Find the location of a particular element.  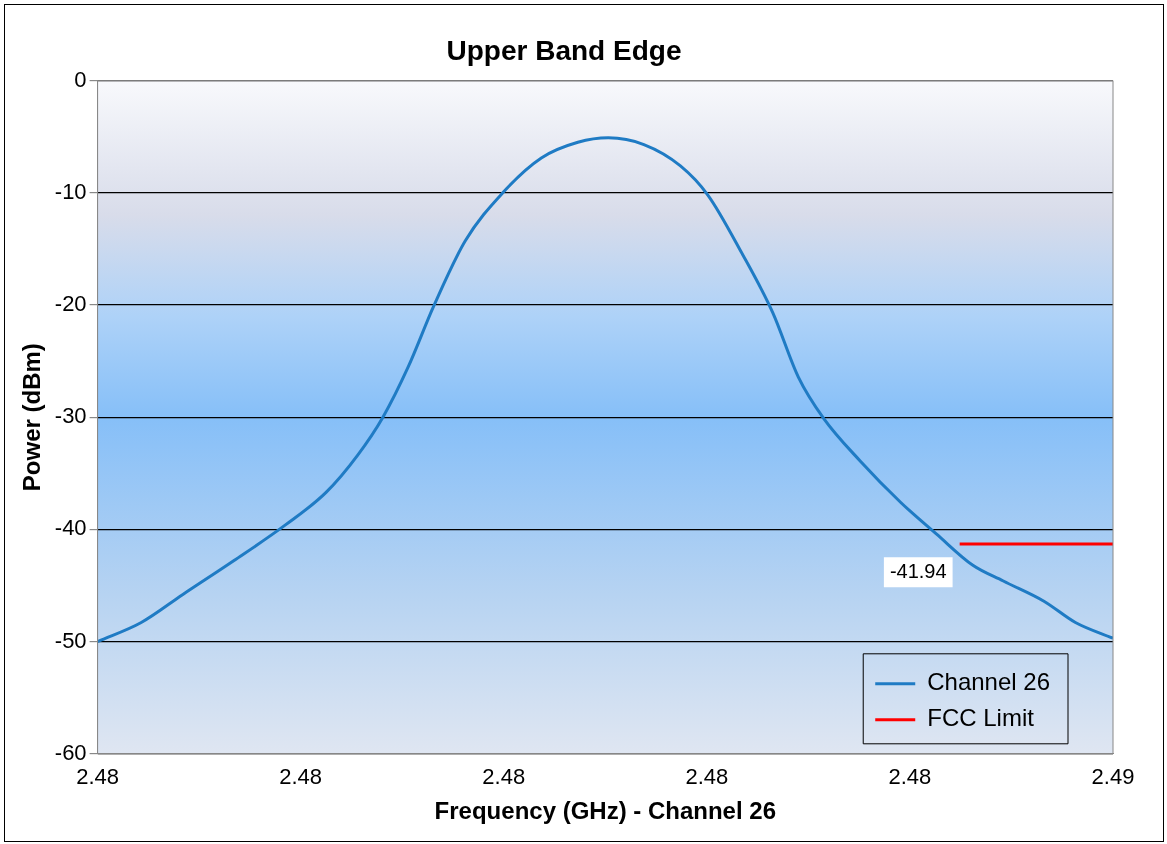

y-axis-title: Power (dBm) is located at coordinates (32, 417).